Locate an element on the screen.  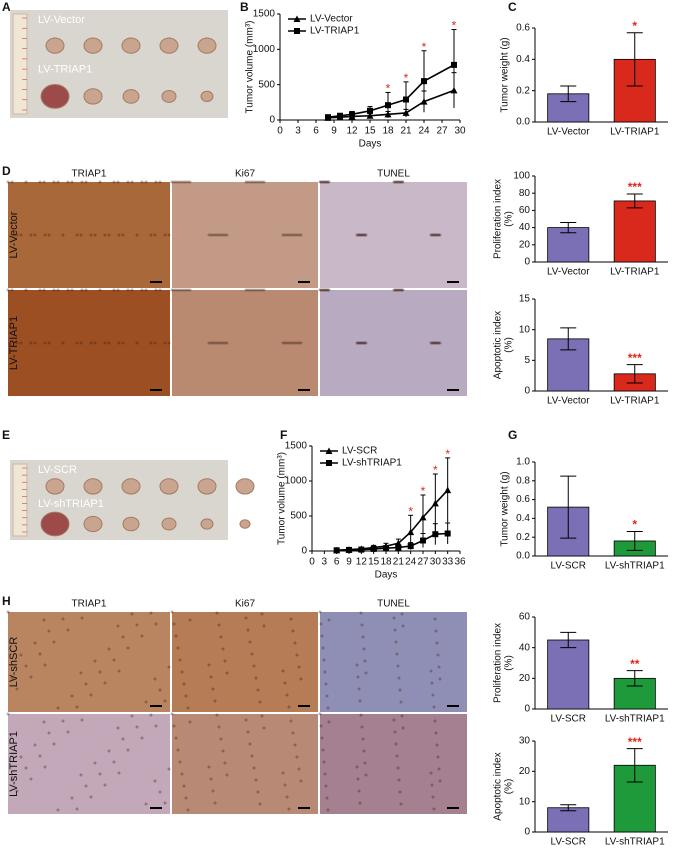
x-tick-label: 3 is located at coordinates (298, 131).